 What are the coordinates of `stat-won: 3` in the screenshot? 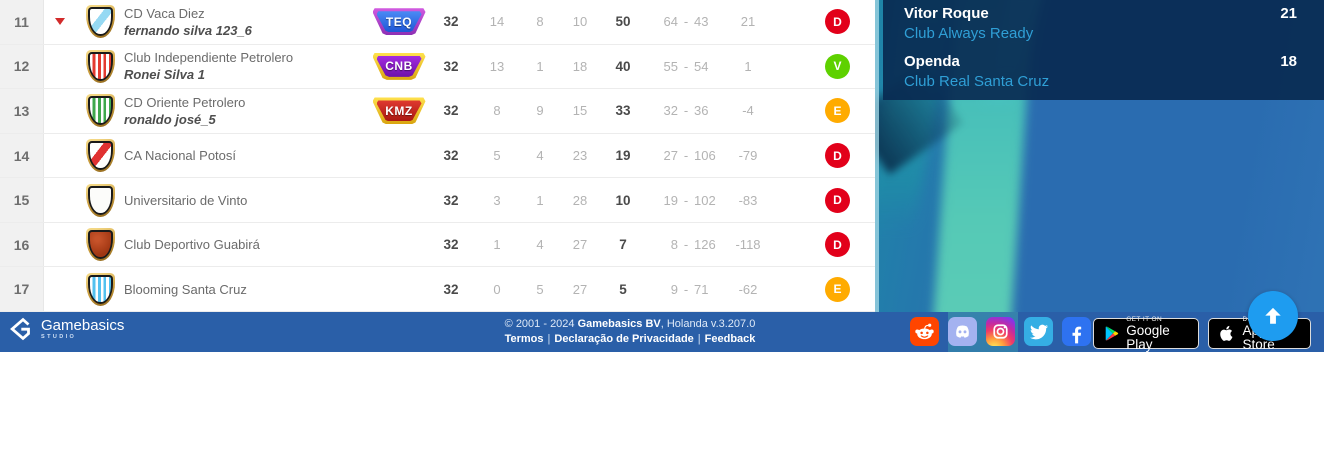 It's located at (497, 200).